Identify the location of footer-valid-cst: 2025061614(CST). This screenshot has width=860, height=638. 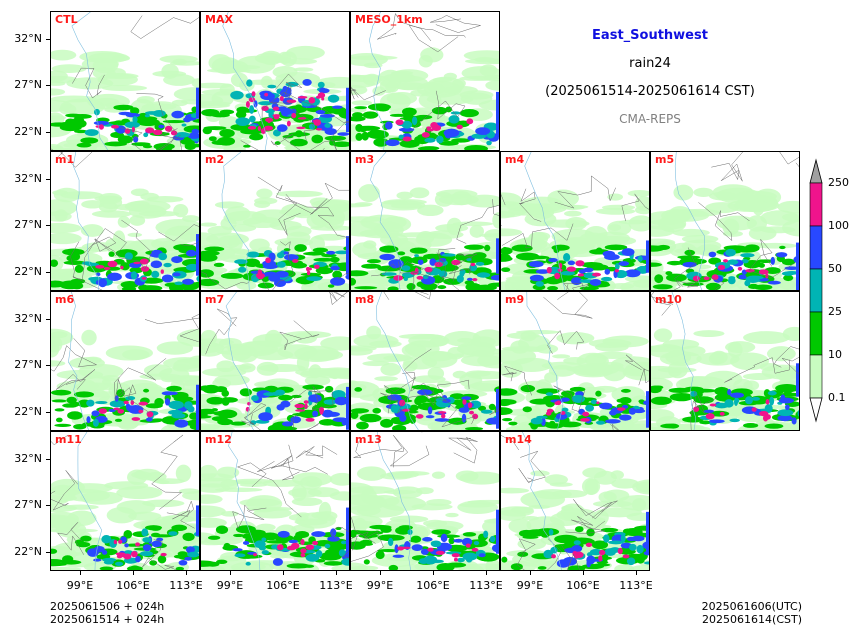
(752, 619).